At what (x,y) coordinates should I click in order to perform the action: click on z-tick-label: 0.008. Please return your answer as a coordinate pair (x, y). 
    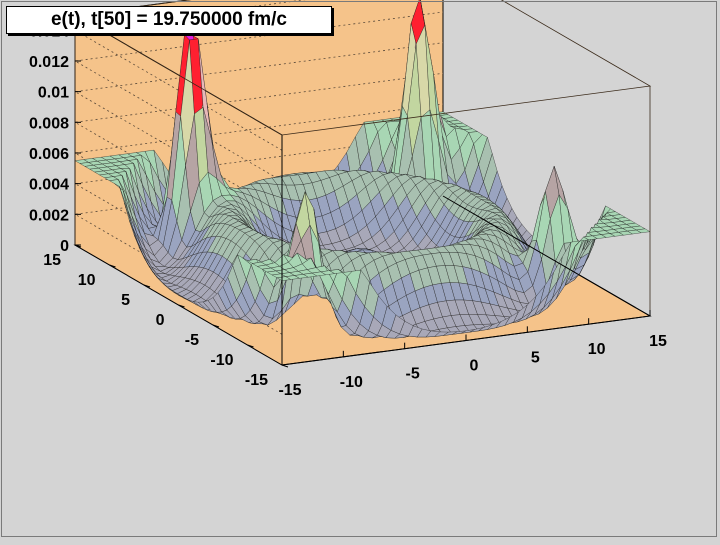
    Looking at the image, I should click on (49, 123).